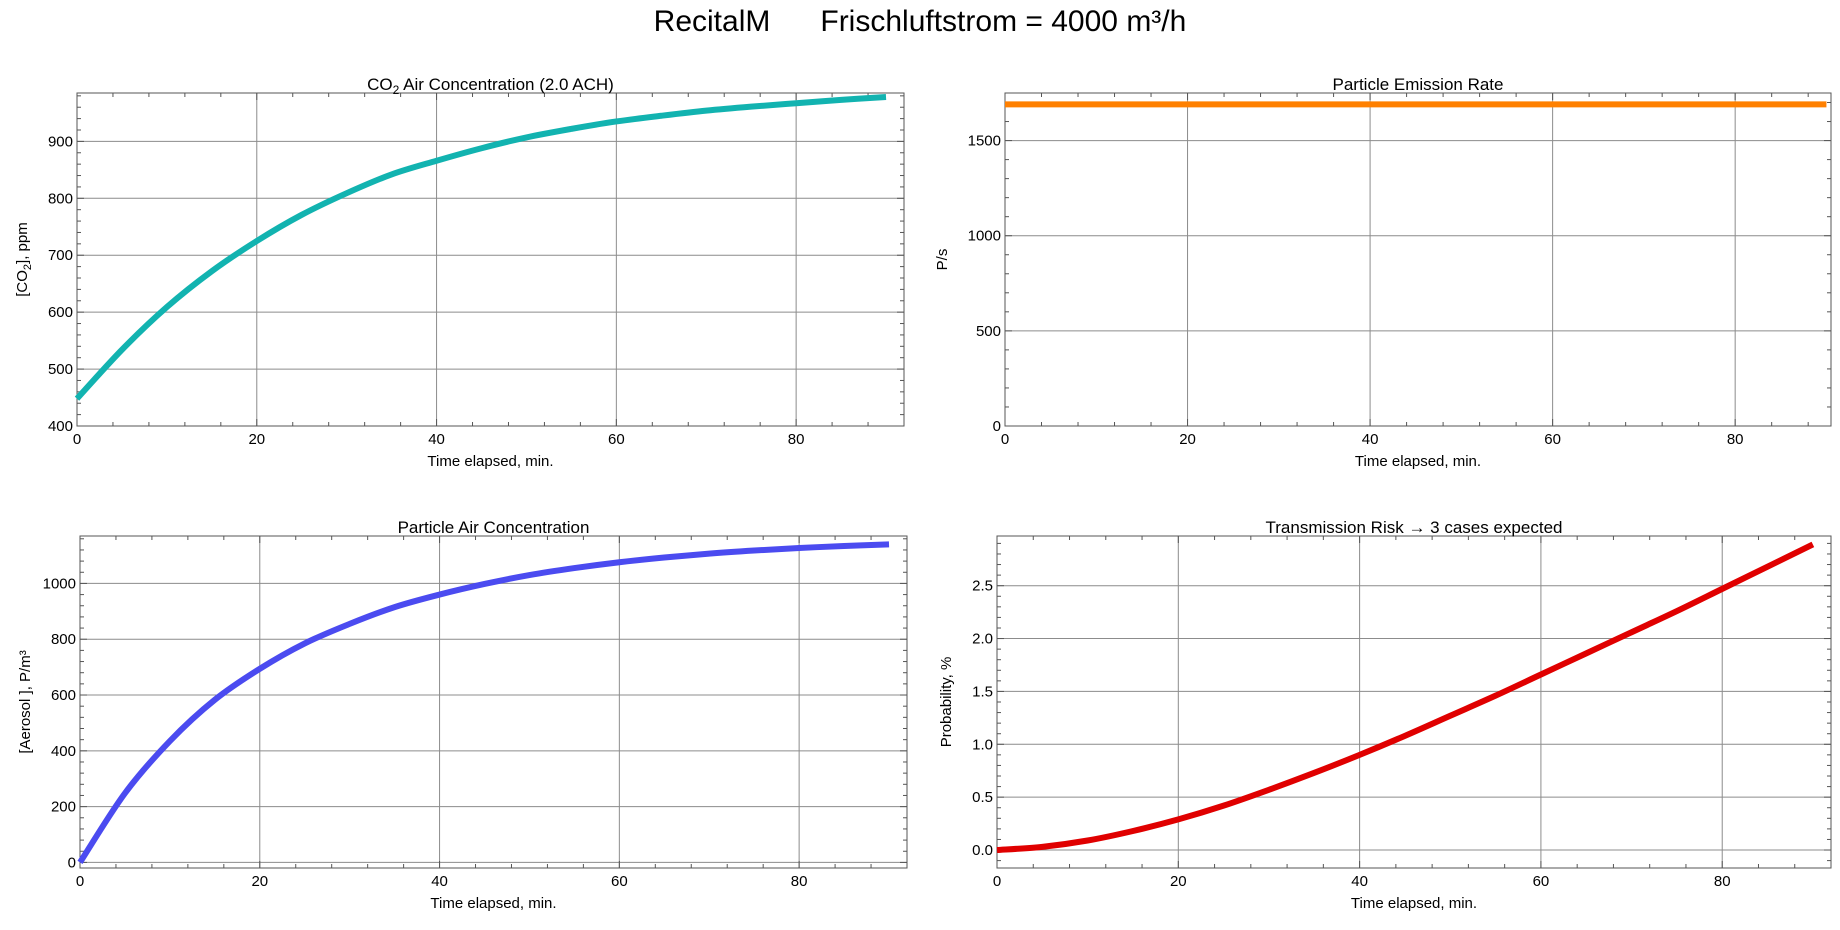  I want to click on series-line-co2, so click(480, 247).